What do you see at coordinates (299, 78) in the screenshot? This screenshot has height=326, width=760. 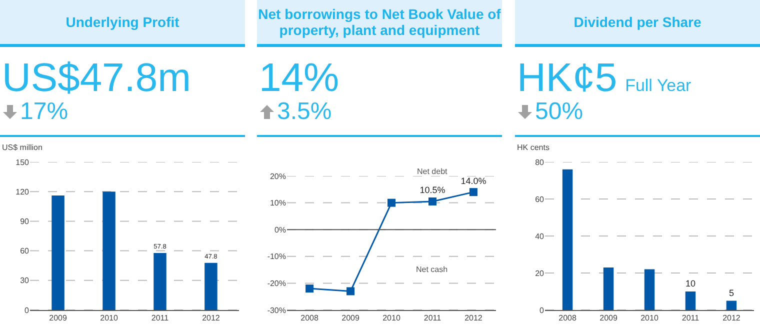 I see `chart-subtitle: 14%` at bounding box center [299, 78].